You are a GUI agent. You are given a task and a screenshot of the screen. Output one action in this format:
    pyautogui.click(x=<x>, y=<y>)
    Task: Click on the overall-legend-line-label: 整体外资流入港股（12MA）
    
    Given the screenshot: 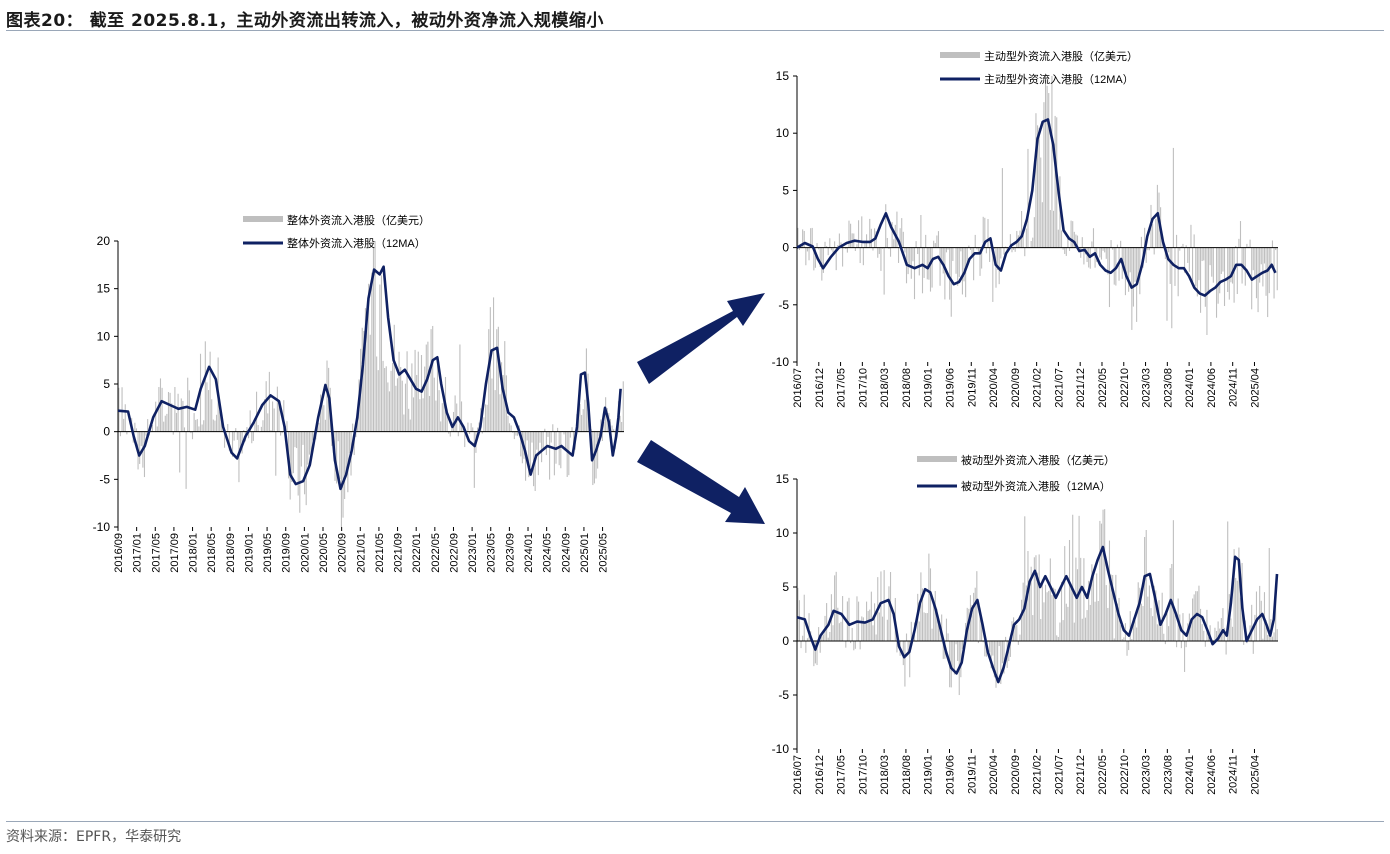 What is the action you would take?
    pyautogui.click(x=356, y=243)
    